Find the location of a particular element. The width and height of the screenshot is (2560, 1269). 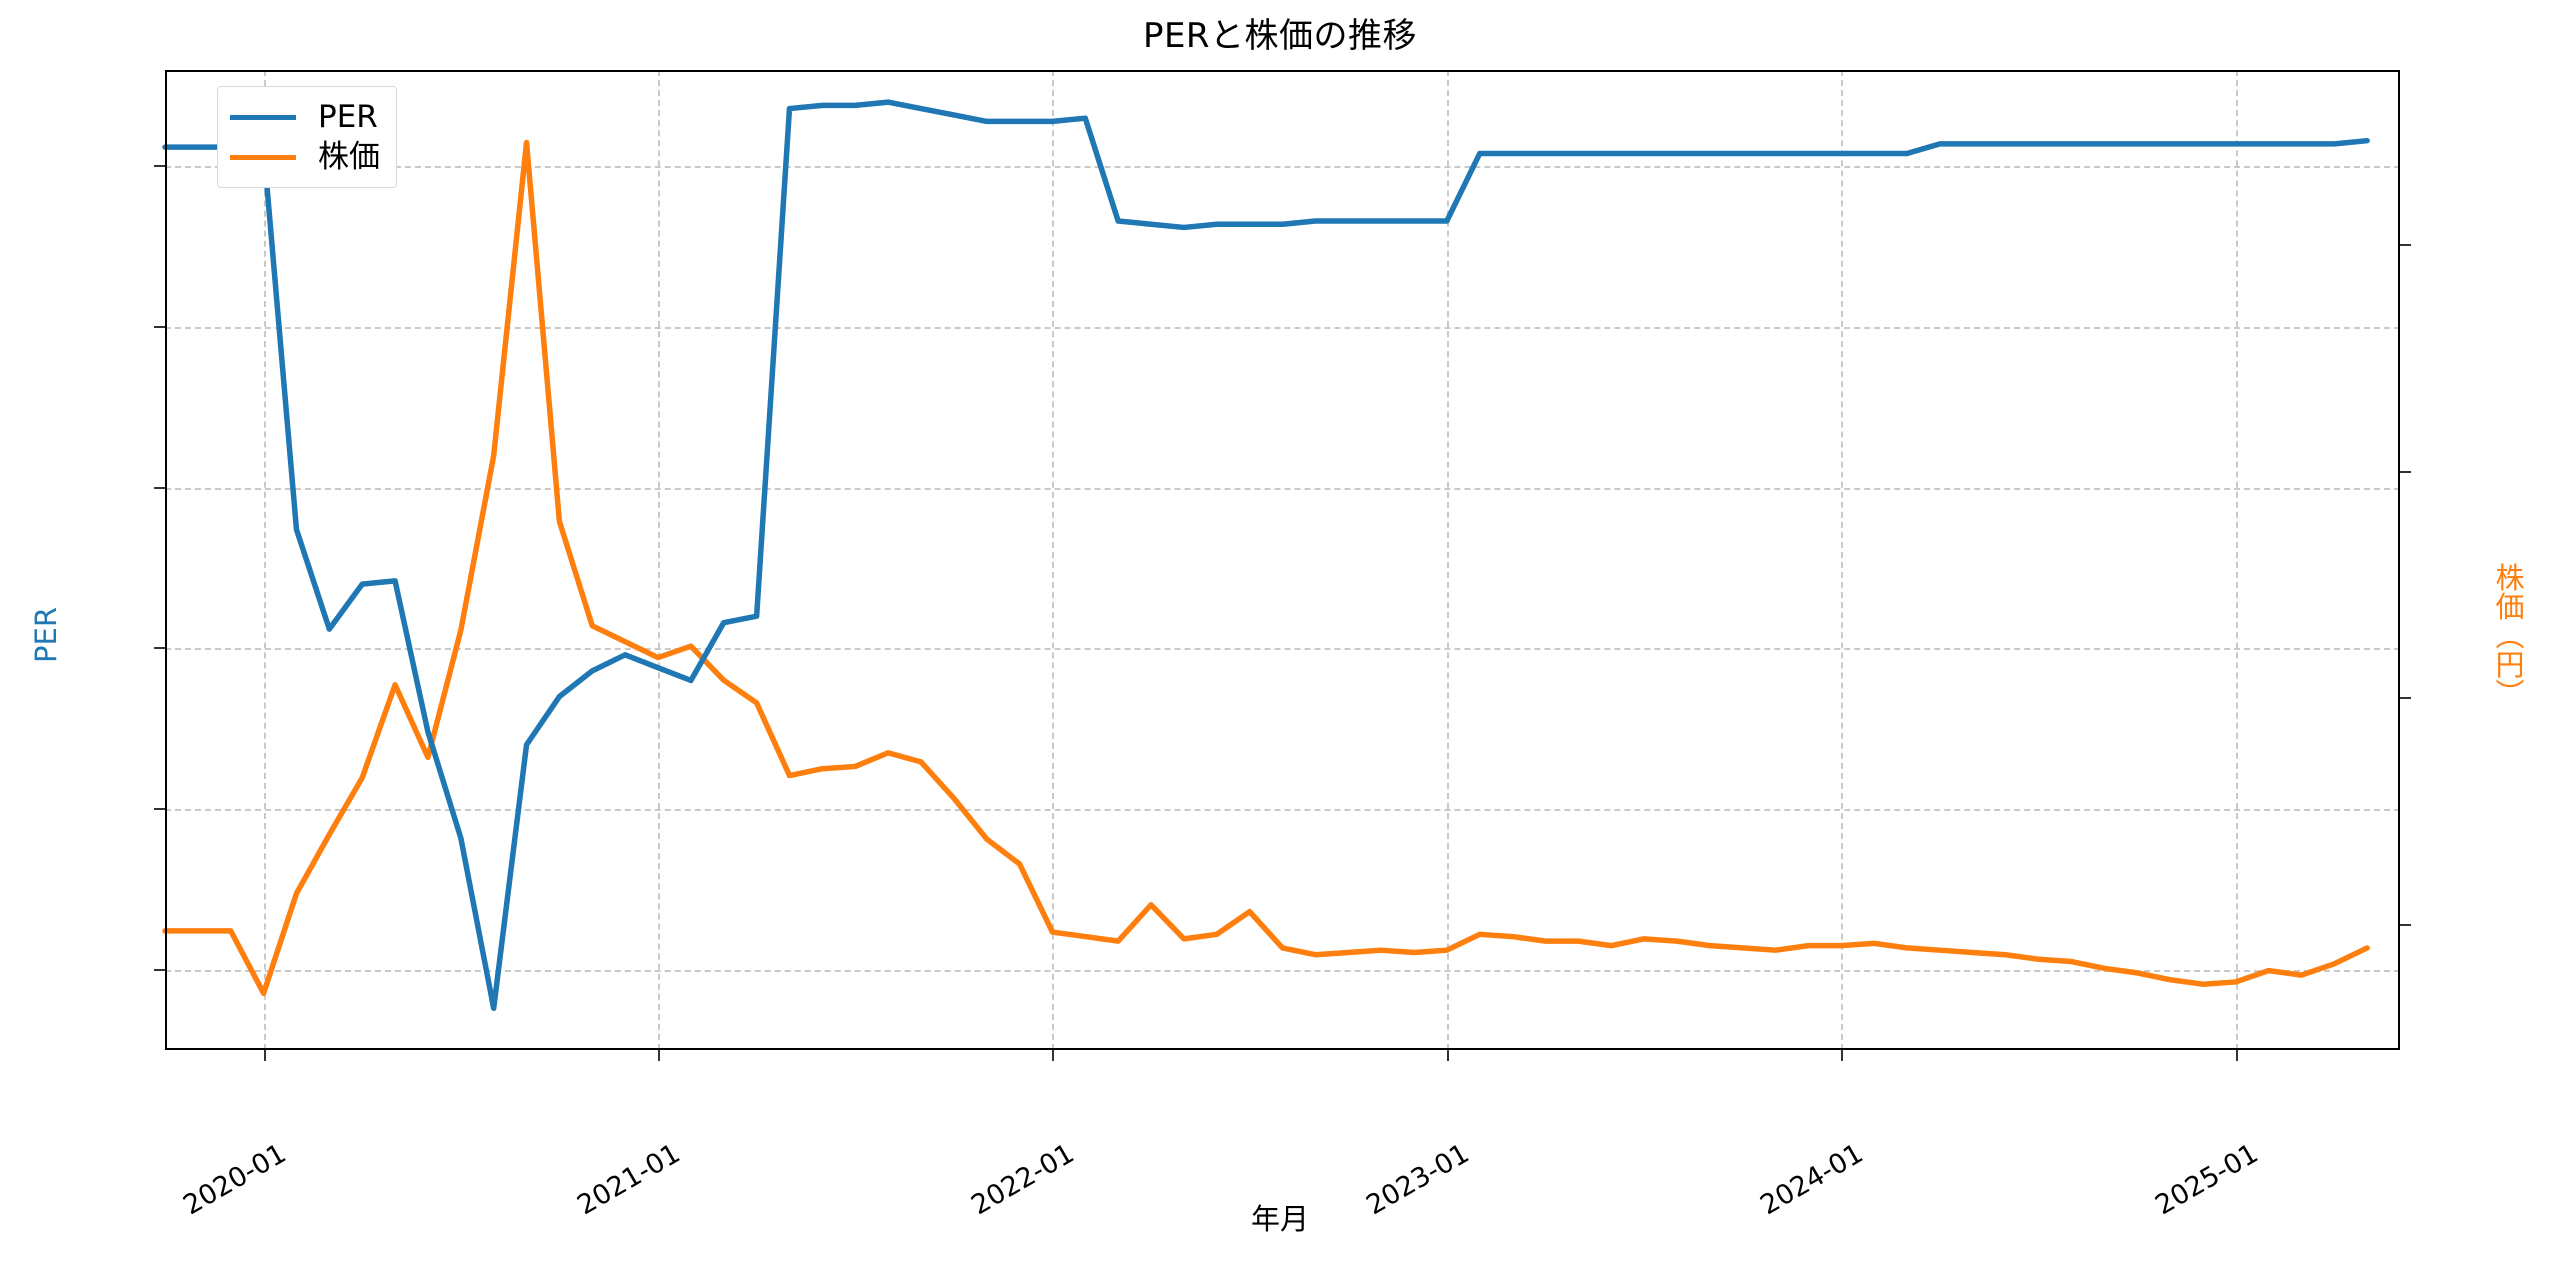

page-title: PERと株価の推移 is located at coordinates (1280, 36).